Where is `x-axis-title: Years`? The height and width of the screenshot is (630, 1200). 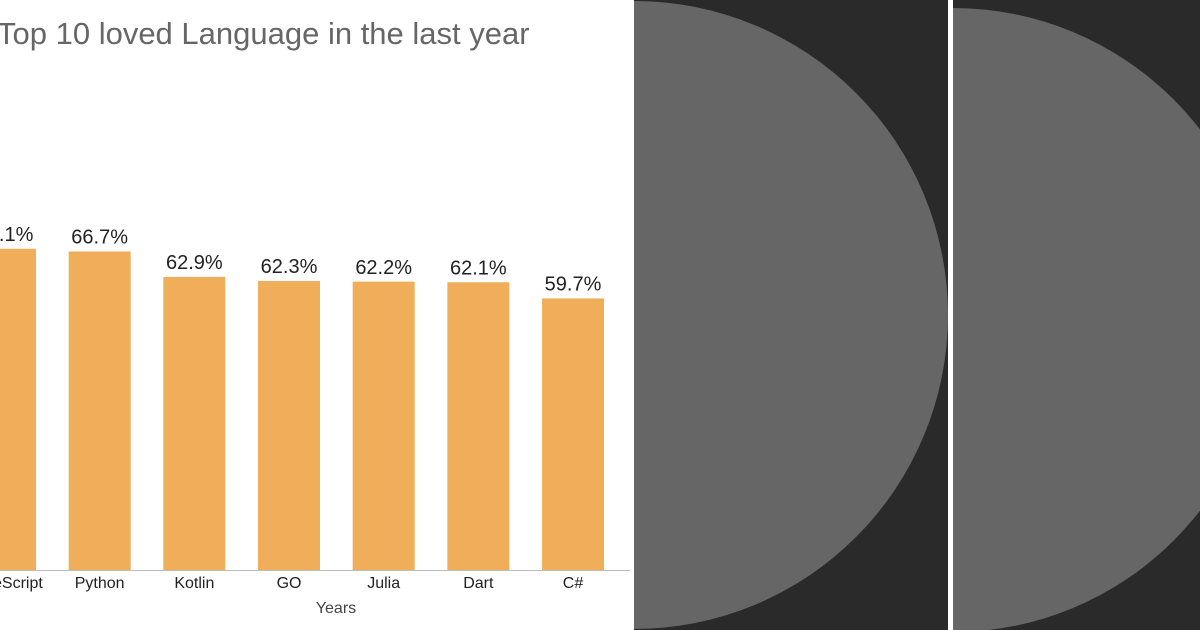 x-axis-title: Years is located at coordinates (336, 608).